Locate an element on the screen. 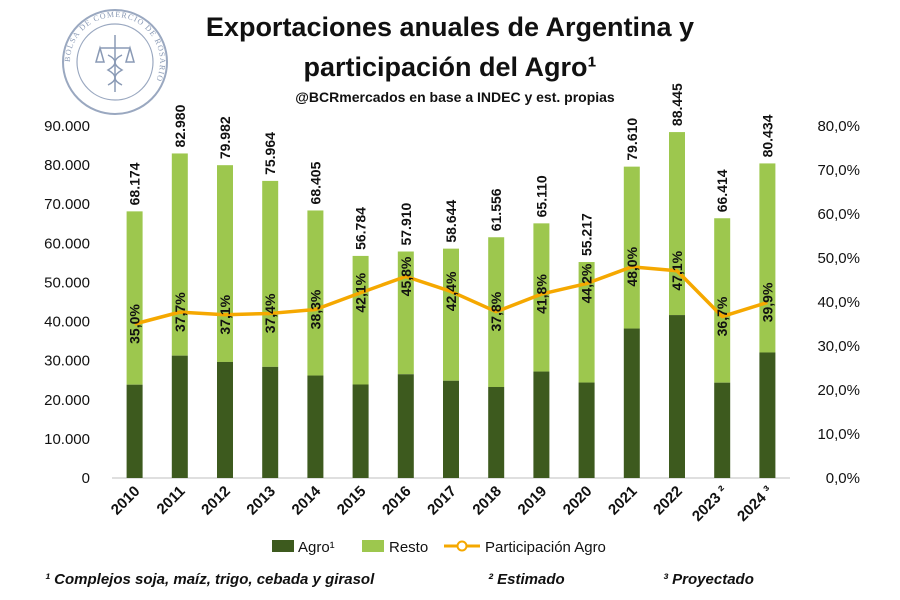  y-left-tick-label: 50.000 is located at coordinates (67, 282).